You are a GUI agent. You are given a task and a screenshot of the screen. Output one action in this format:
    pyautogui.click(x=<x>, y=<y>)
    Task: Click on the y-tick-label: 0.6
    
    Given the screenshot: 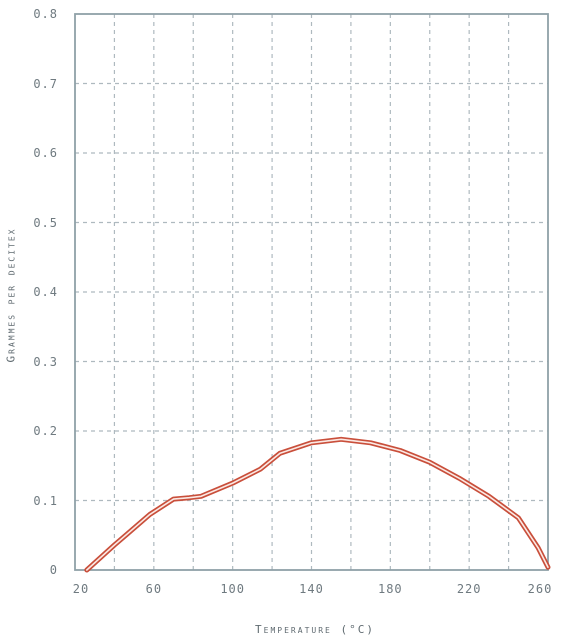 What is the action you would take?
    pyautogui.click(x=45, y=153)
    